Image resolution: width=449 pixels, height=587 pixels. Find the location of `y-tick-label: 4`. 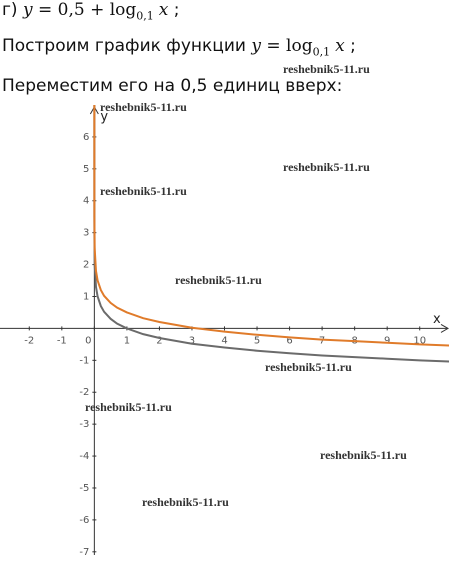

y-tick-label: 4 is located at coordinates (86, 201).